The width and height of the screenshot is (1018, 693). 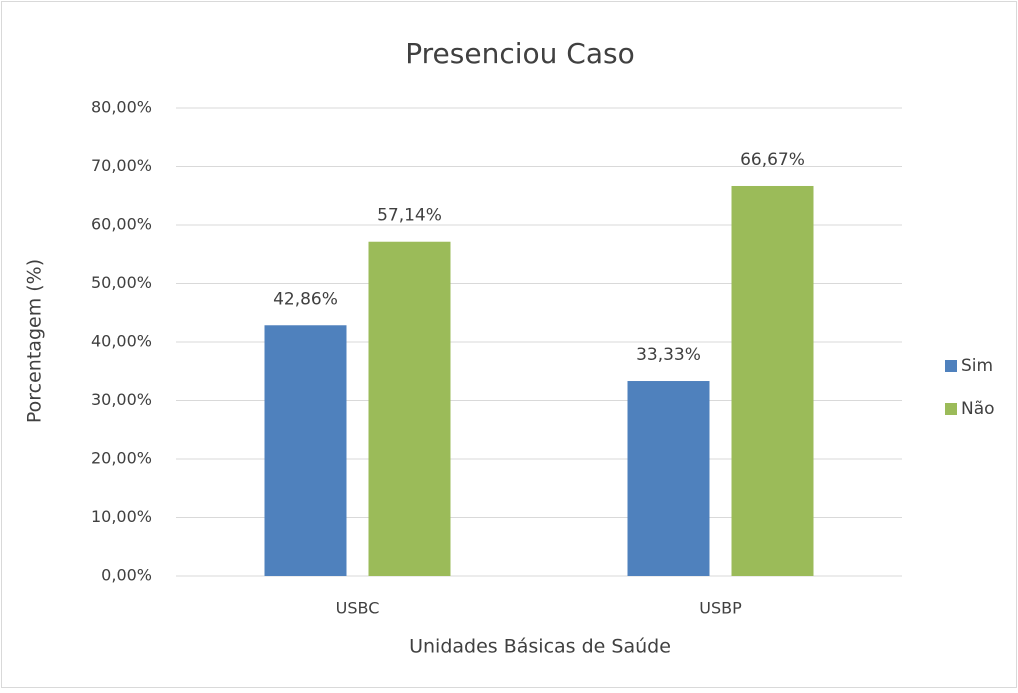 What do you see at coordinates (409, 216) in the screenshot?
I see `data-label: 57,14%` at bounding box center [409, 216].